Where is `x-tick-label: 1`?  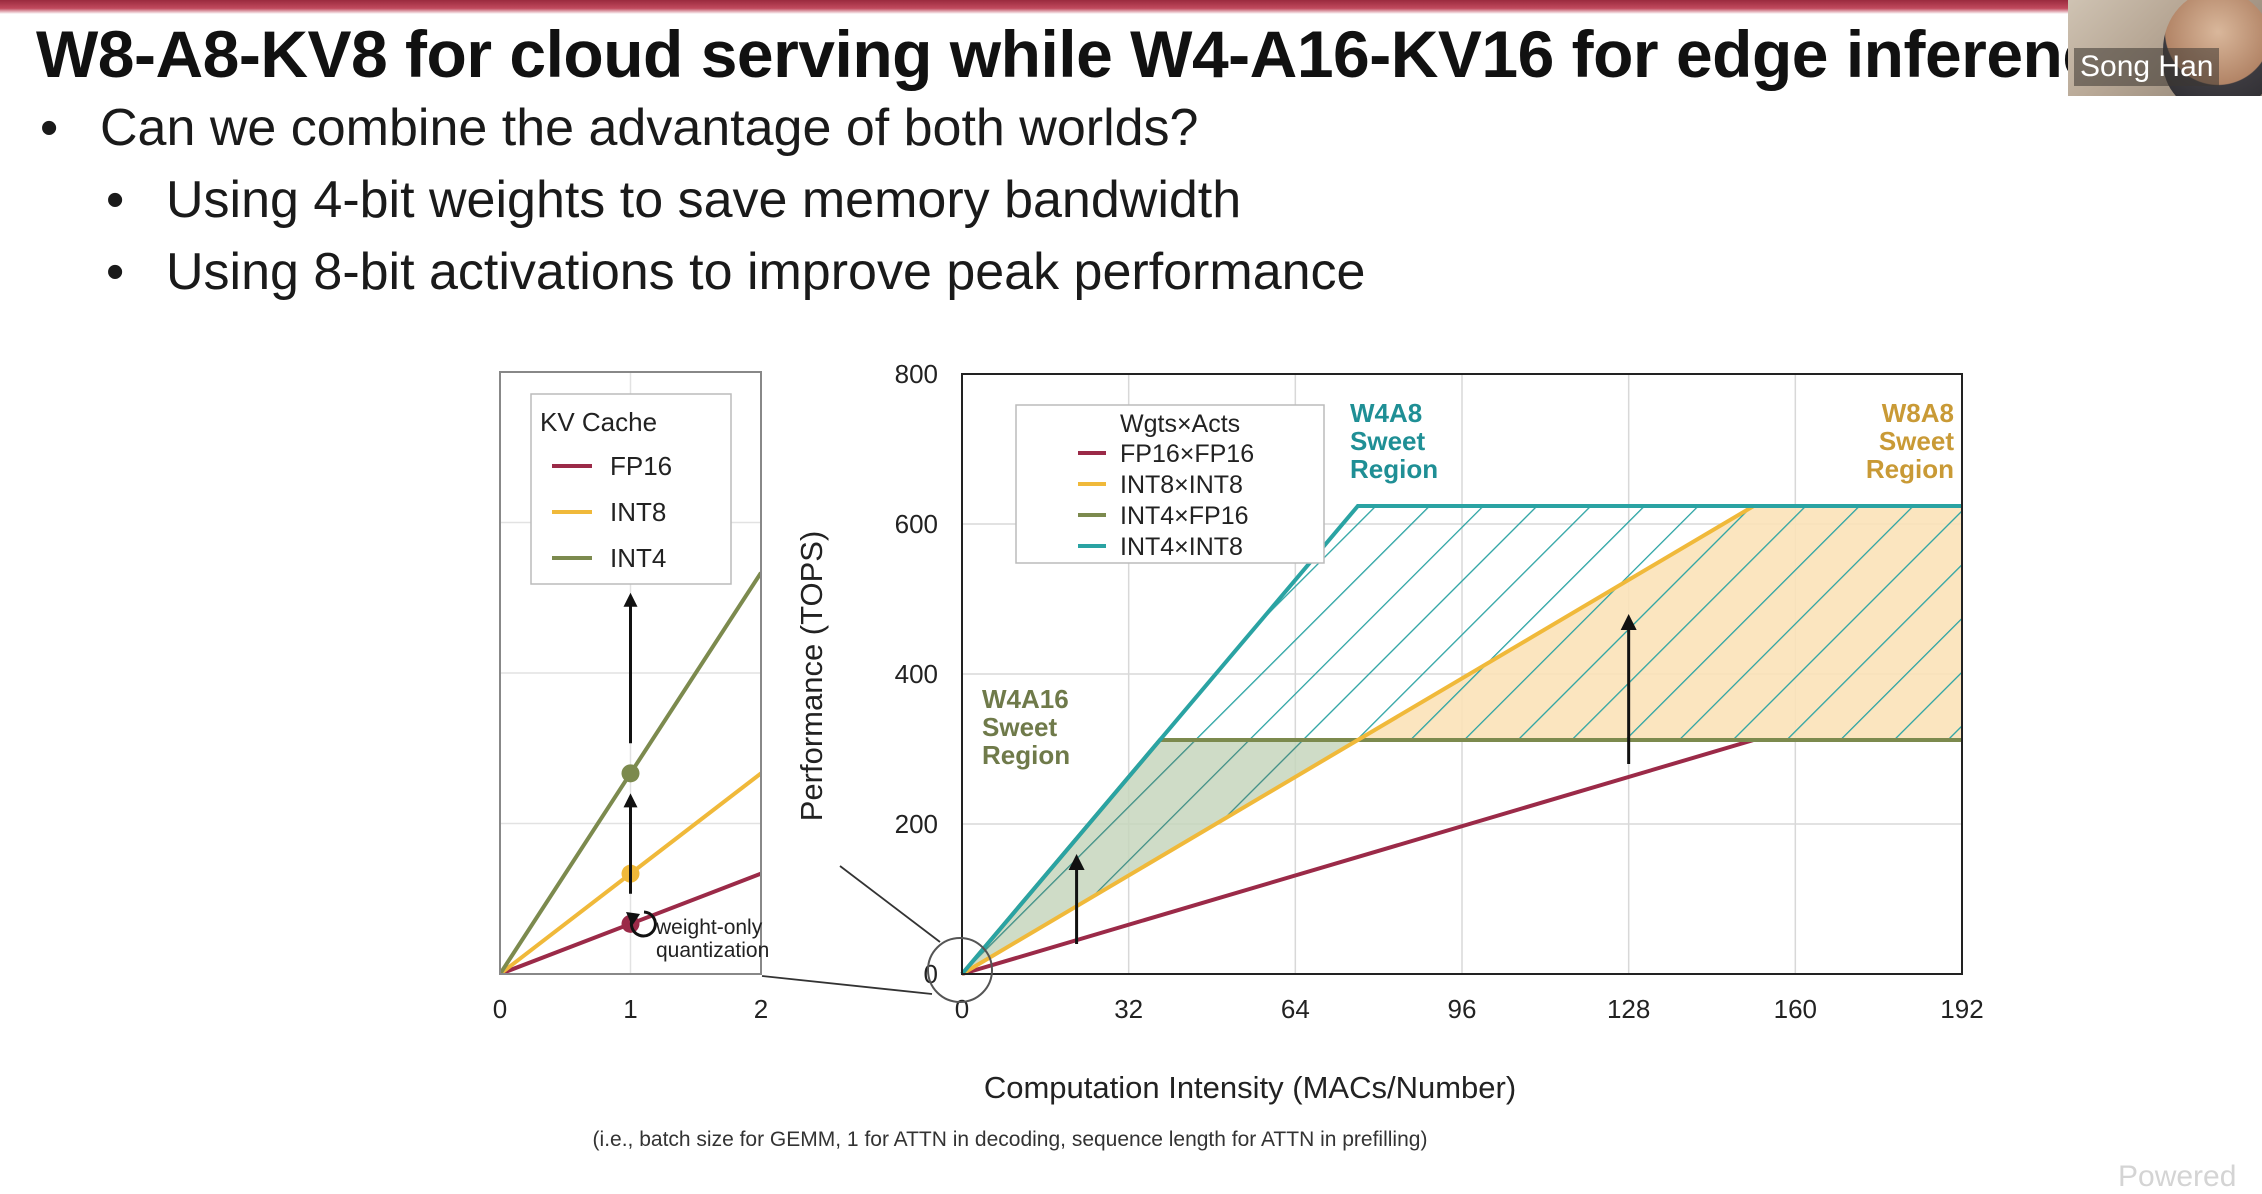 x-tick-label: 1 is located at coordinates (630, 1009).